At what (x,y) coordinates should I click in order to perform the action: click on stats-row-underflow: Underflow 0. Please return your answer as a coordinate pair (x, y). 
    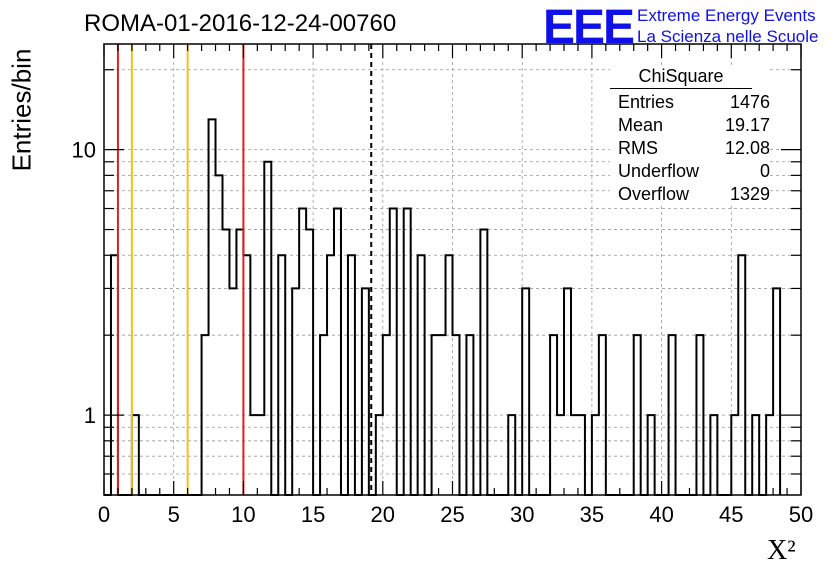
    Looking at the image, I should click on (690, 171).